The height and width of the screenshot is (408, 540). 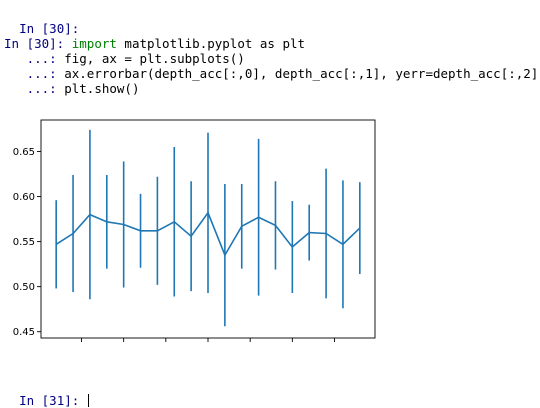 I want to click on code-line-2: ...: fig, ax = plt.subplots(), so click(x=124, y=58).